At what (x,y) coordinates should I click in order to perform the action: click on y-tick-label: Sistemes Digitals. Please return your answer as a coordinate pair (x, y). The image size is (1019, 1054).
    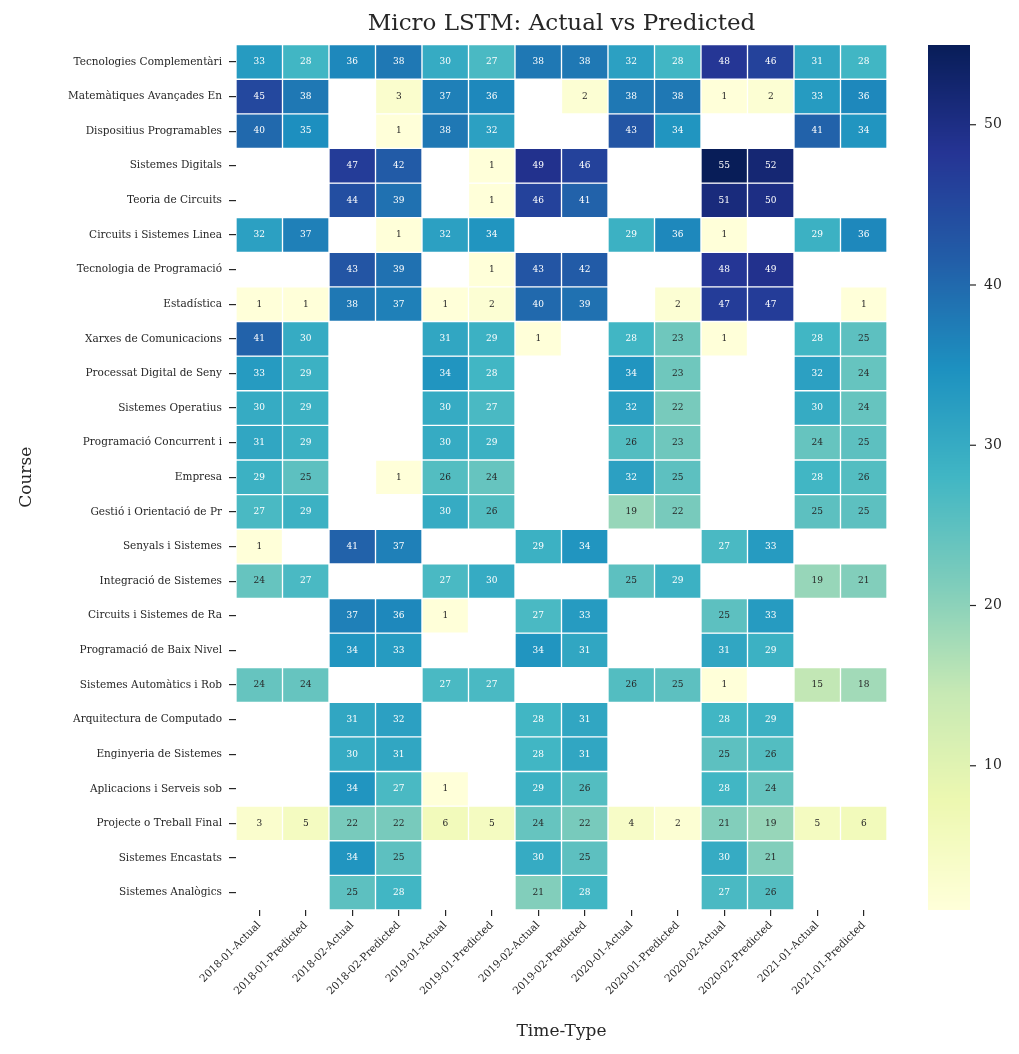
    Looking at the image, I should click on (175, 164).